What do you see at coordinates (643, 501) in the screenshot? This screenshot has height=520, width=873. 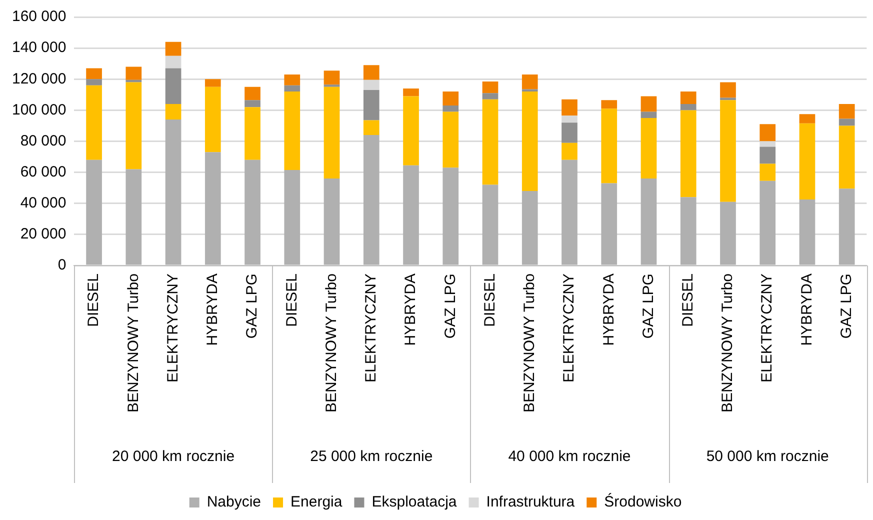 I see `legend-label: Środowisko` at bounding box center [643, 501].